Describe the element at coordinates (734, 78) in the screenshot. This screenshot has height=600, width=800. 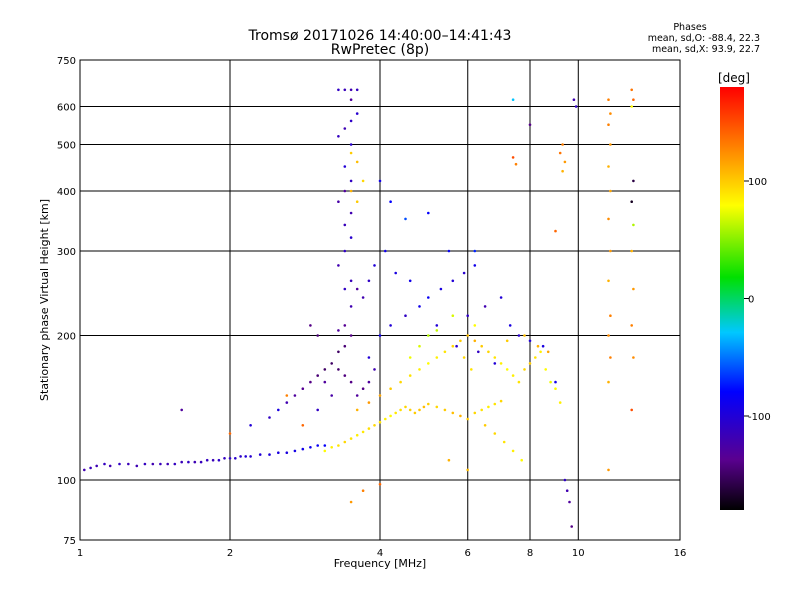
I see `colorbar-label: [deg]` at that location.